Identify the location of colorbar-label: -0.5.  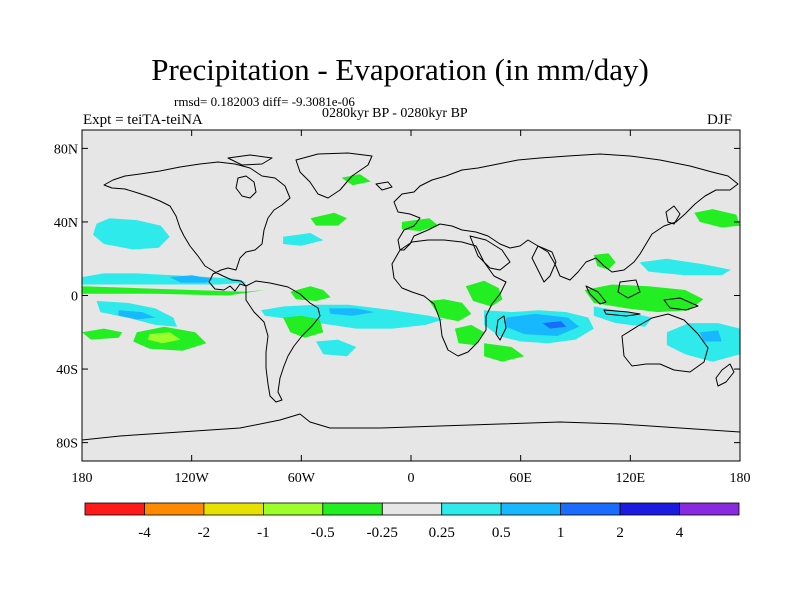
(323, 533).